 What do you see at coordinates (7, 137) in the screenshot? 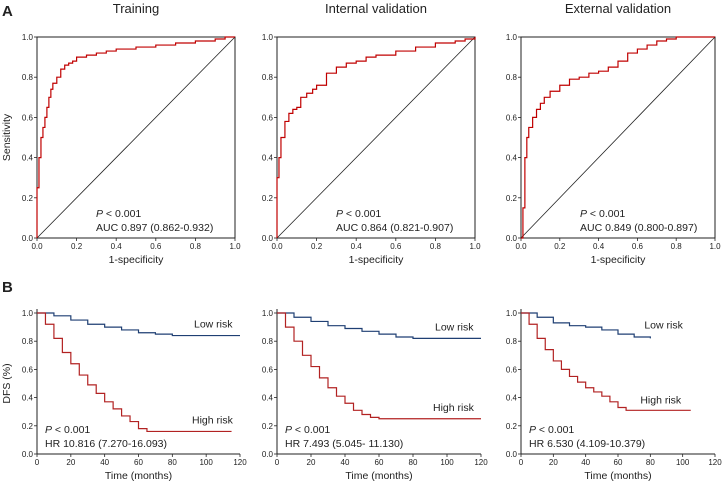
I see `y-axis-label: Sensitivity` at bounding box center [7, 137].